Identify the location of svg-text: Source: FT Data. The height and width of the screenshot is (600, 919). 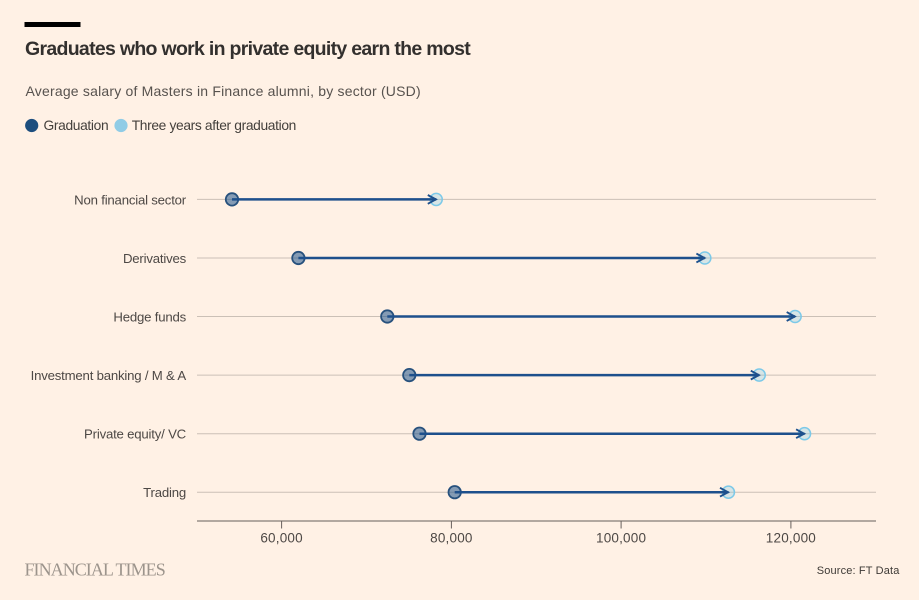
(858, 571).